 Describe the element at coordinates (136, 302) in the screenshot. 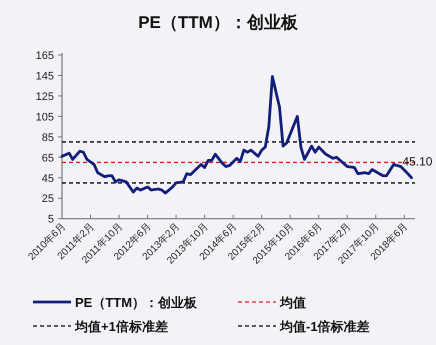

I see `legend-label: PE（TTM）：创业板` at that location.